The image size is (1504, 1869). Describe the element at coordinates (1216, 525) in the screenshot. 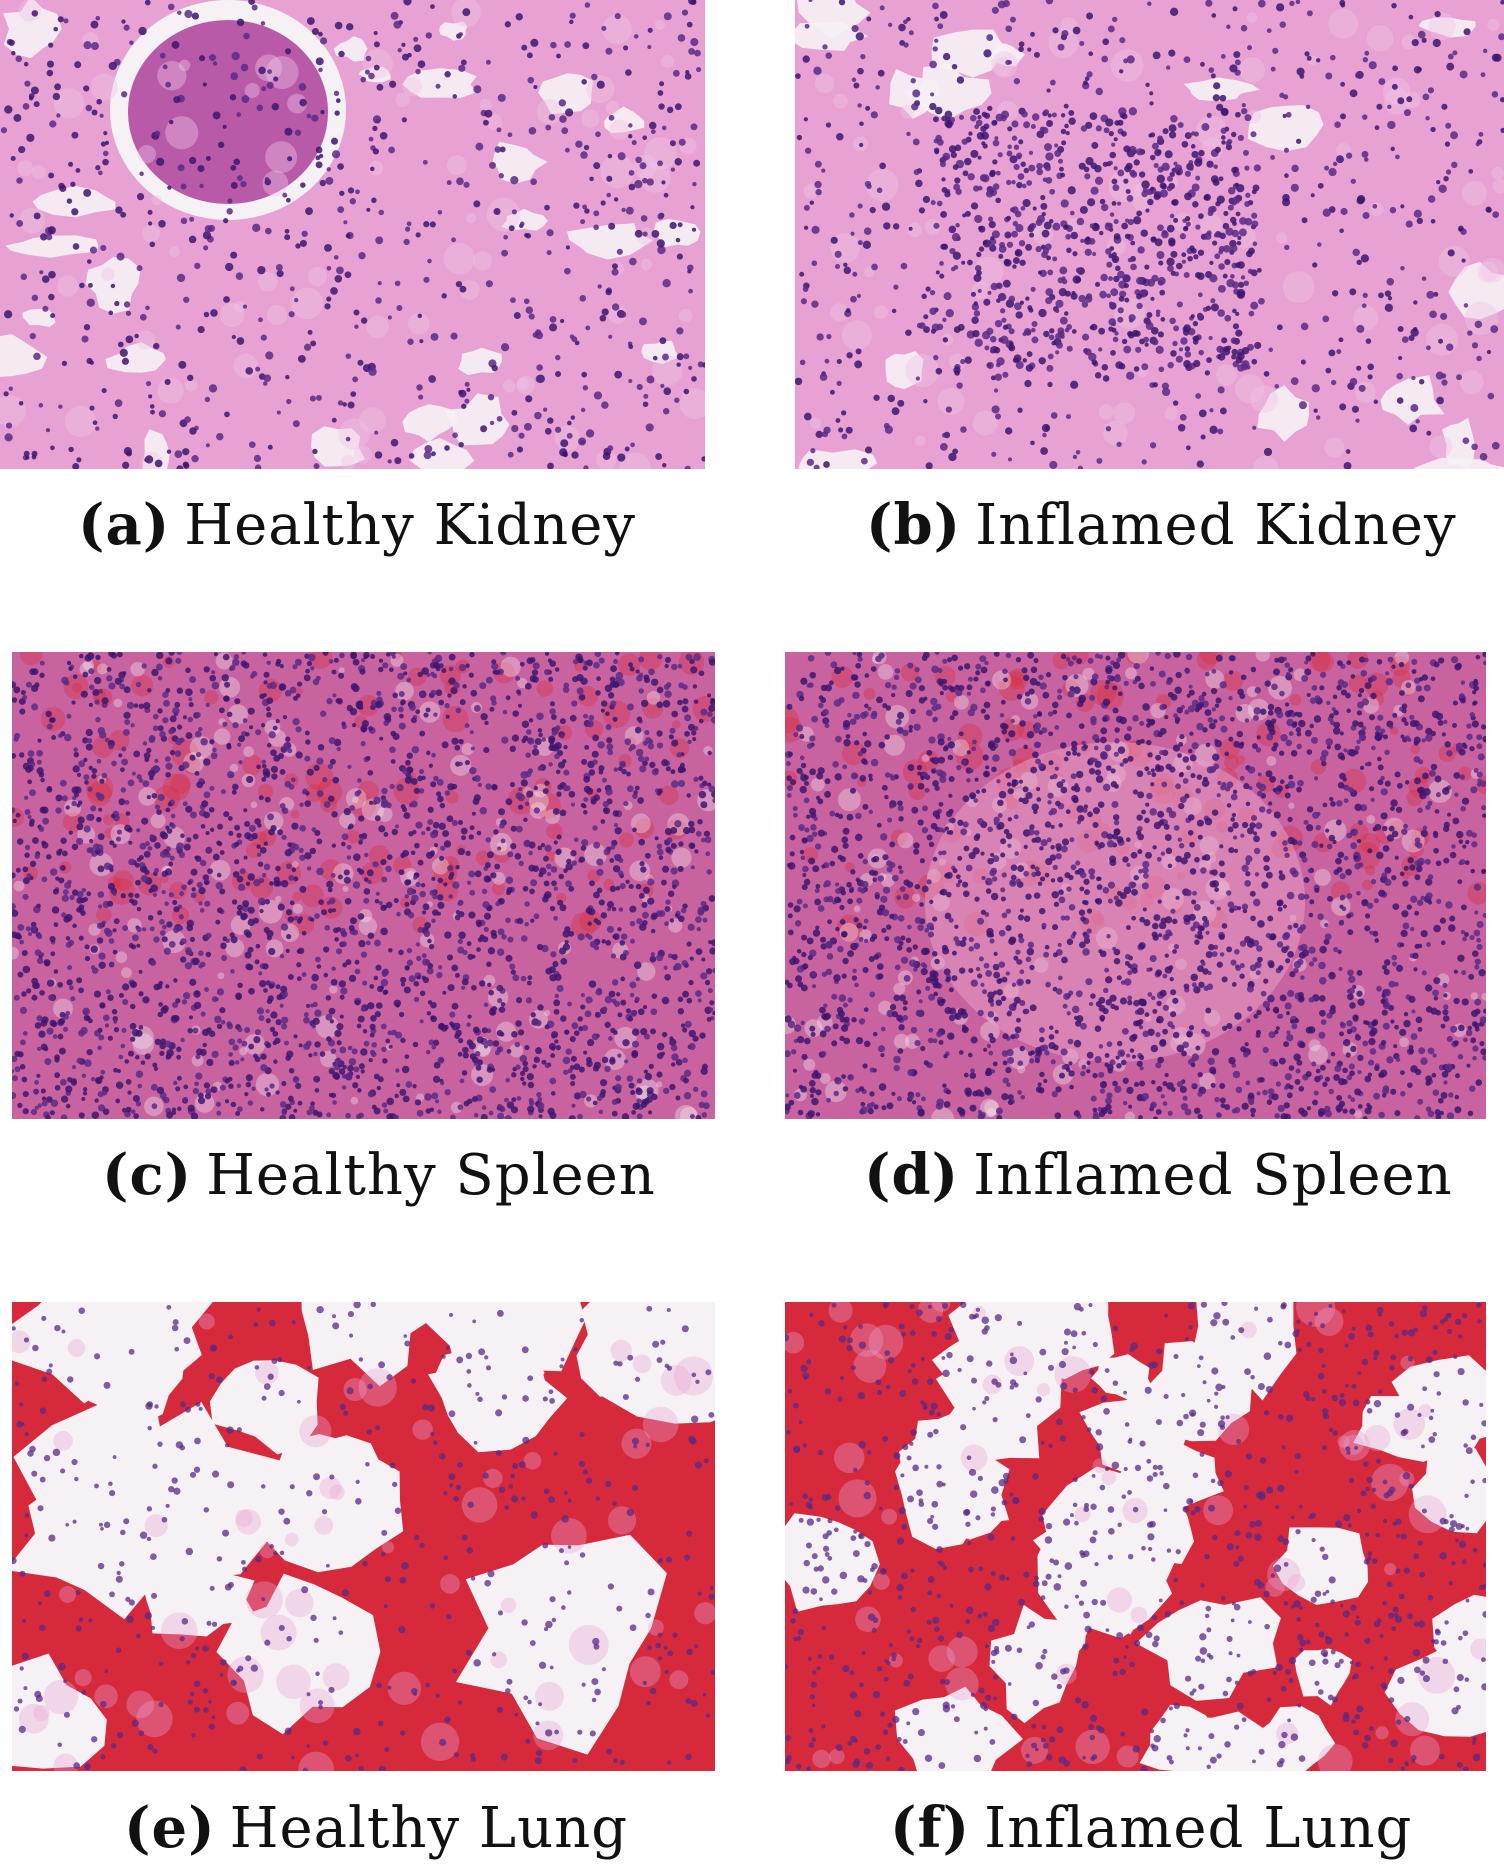

I see `caption-title: Inflamed Kidney` at that location.